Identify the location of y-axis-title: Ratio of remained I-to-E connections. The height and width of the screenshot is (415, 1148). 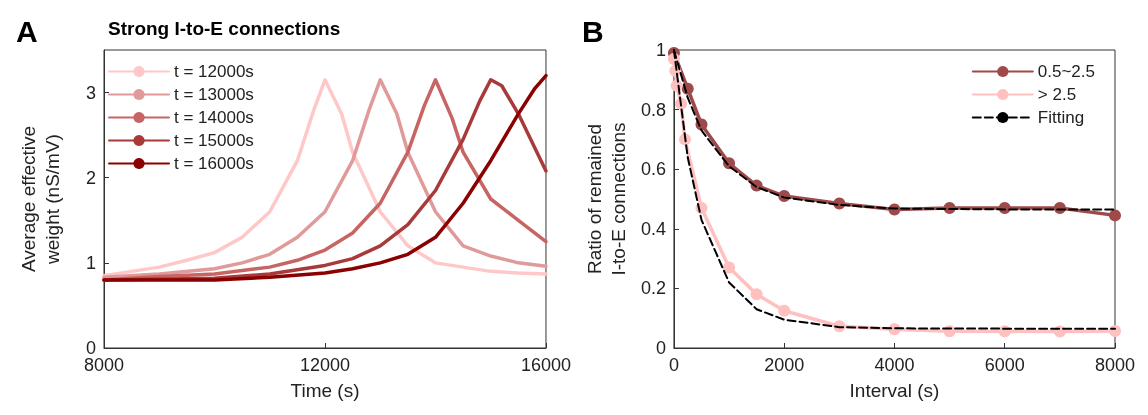
(606, 199).